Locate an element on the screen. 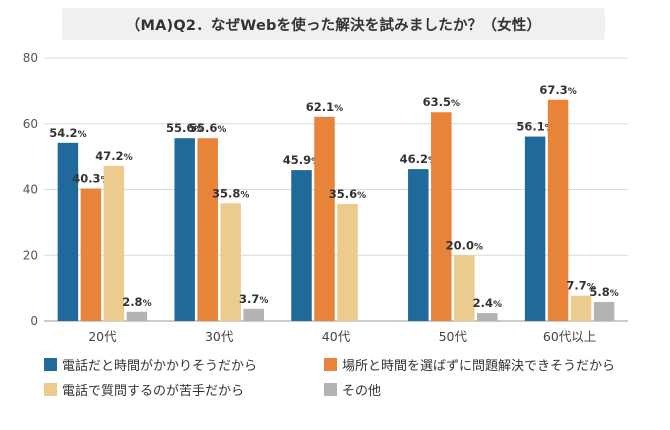 The width and height of the screenshot is (670, 430). data-label: 2.8% is located at coordinates (136, 302).